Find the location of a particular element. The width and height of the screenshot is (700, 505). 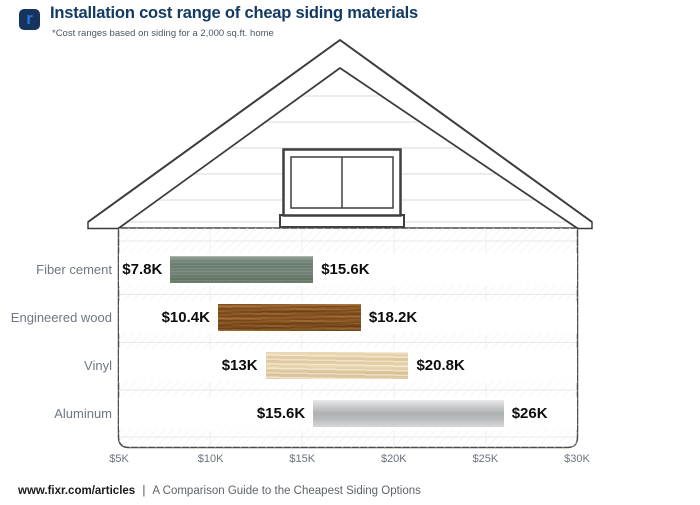

x-tick-label: $15K is located at coordinates (302, 459).